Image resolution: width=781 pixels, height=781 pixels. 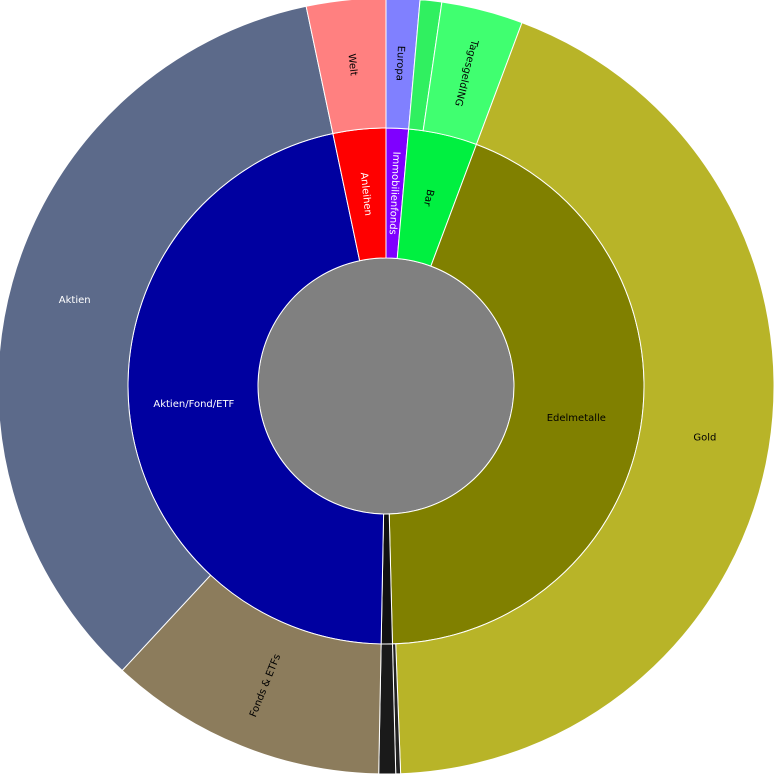 I want to click on segment-label: Immobilienfonds, so click(x=394, y=193).